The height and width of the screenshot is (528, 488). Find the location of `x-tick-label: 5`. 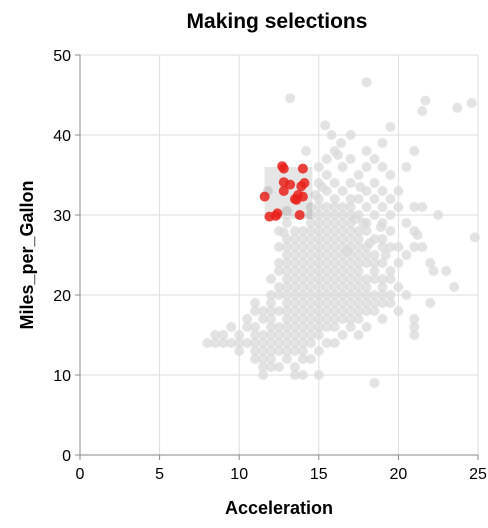

x-tick-label: 5 is located at coordinates (159, 474).